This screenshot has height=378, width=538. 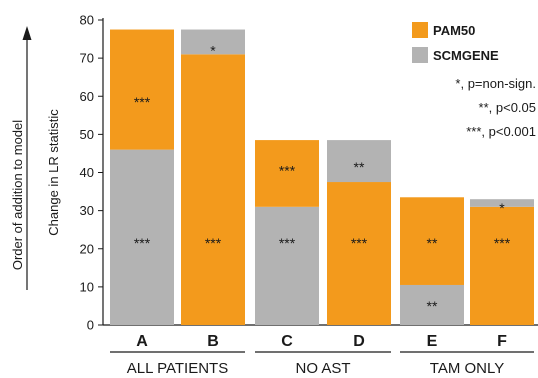 What do you see at coordinates (142, 89) in the screenshot?
I see `bar-segment-A-pam50` at bounding box center [142, 89].